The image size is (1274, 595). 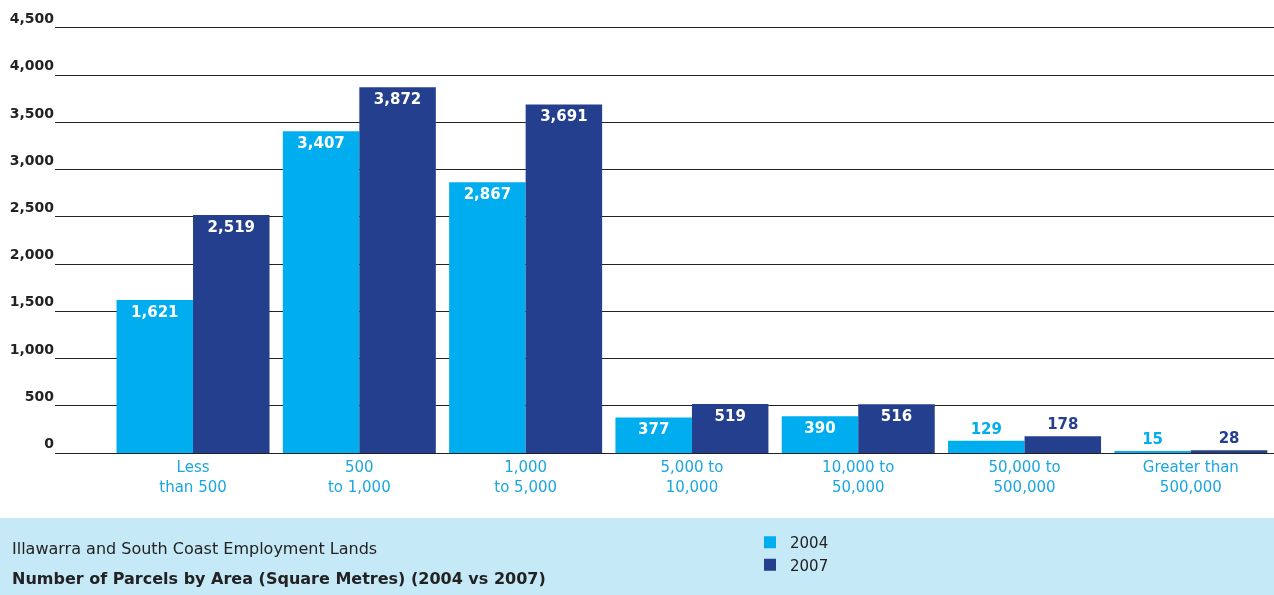 What do you see at coordinates (1153, 439) in the screenshot?
I see `data-label: 15` at bounding box center [1153, 439].